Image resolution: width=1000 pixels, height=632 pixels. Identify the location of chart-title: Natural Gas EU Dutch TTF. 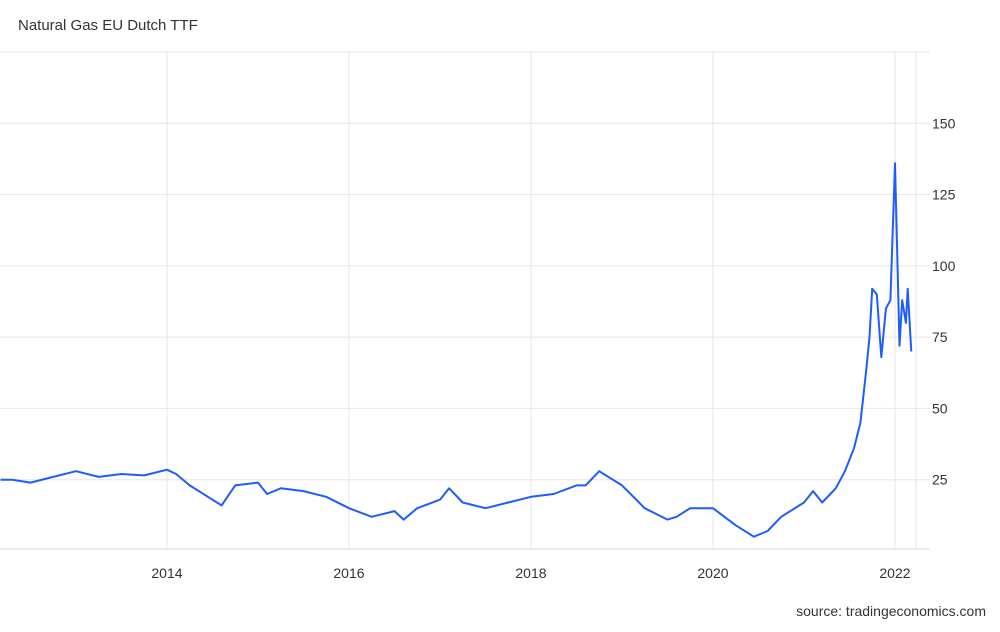
(108, 25).